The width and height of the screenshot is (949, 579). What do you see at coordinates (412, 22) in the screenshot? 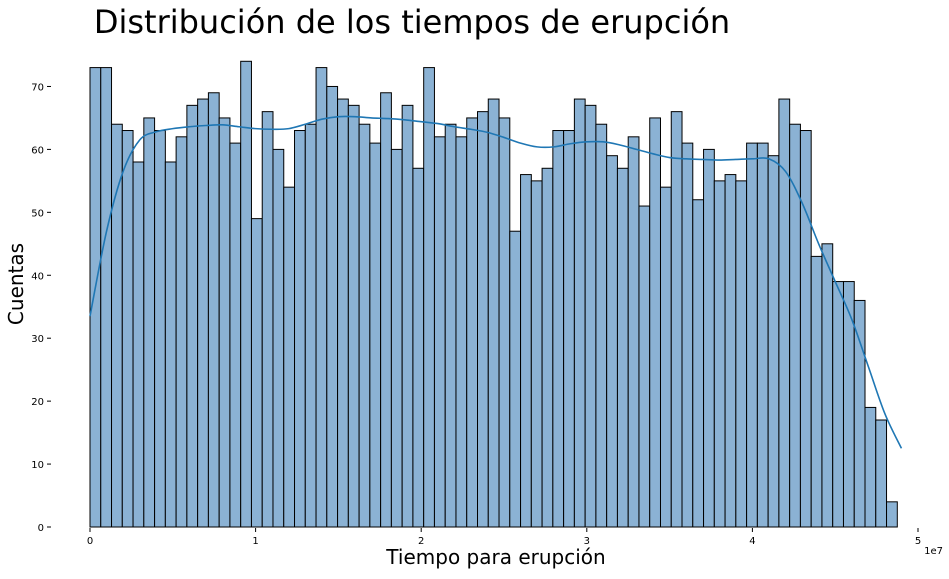
I see `chart-title: Distribución de los tiempos de erupción` at bounding box center [412, 22].